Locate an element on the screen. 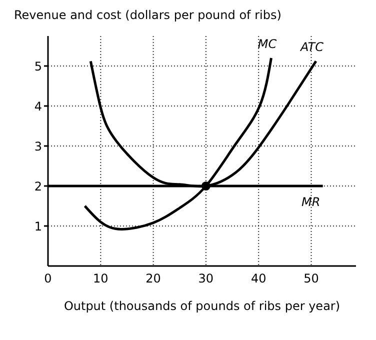 The image size is (376, 340). x-tick-label: 40 is located at coordinates (258, 279).